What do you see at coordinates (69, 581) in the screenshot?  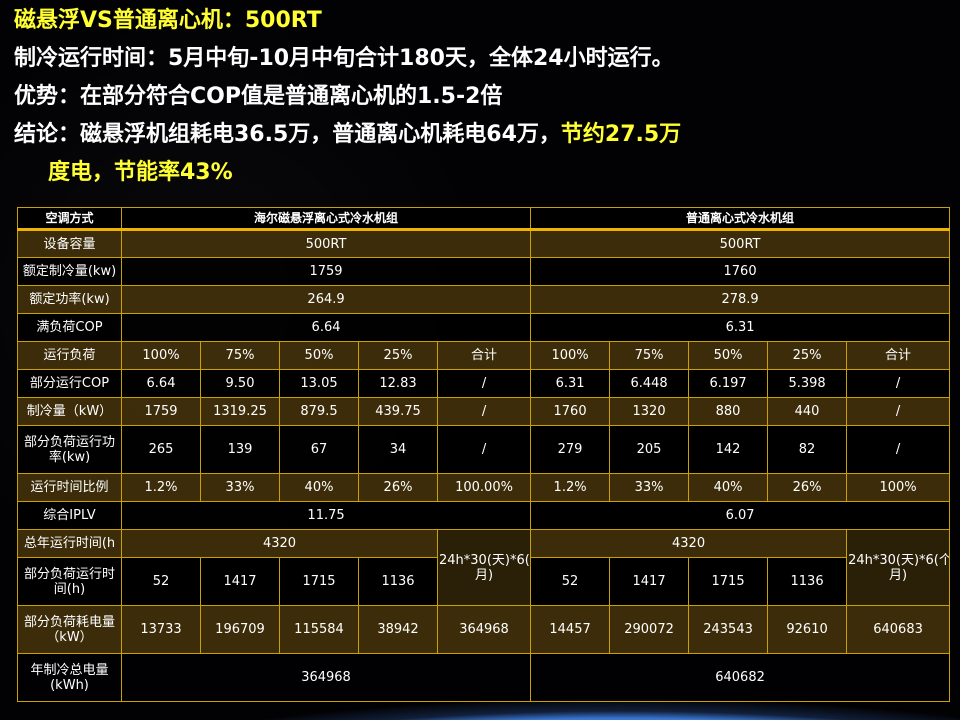 I see `row-label: 部分负荷运行时间(h)` at bounding box center [69, 581].